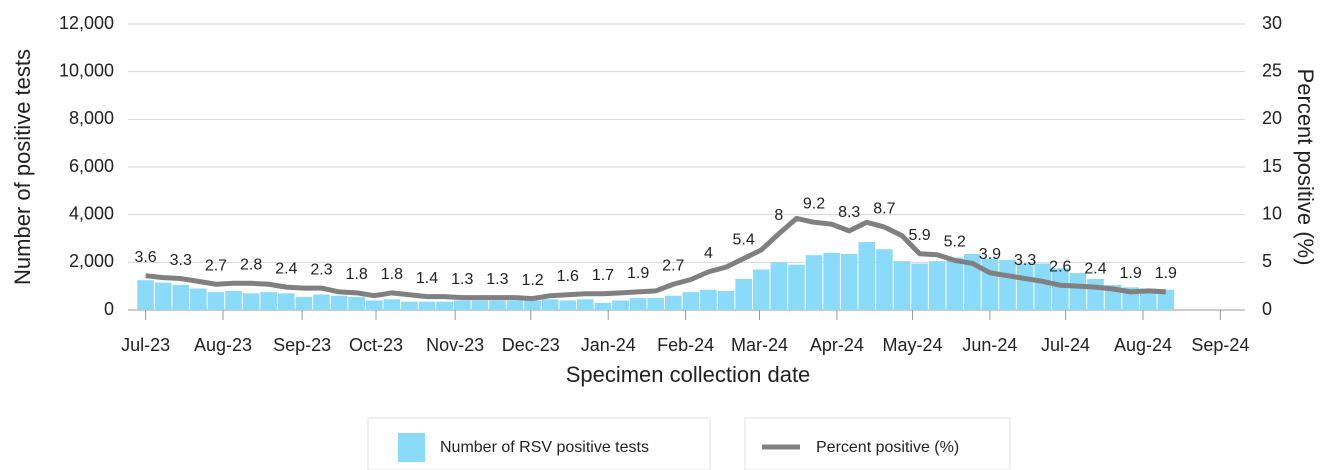  I want to click on value-label: 1.7, so click(603, 275).